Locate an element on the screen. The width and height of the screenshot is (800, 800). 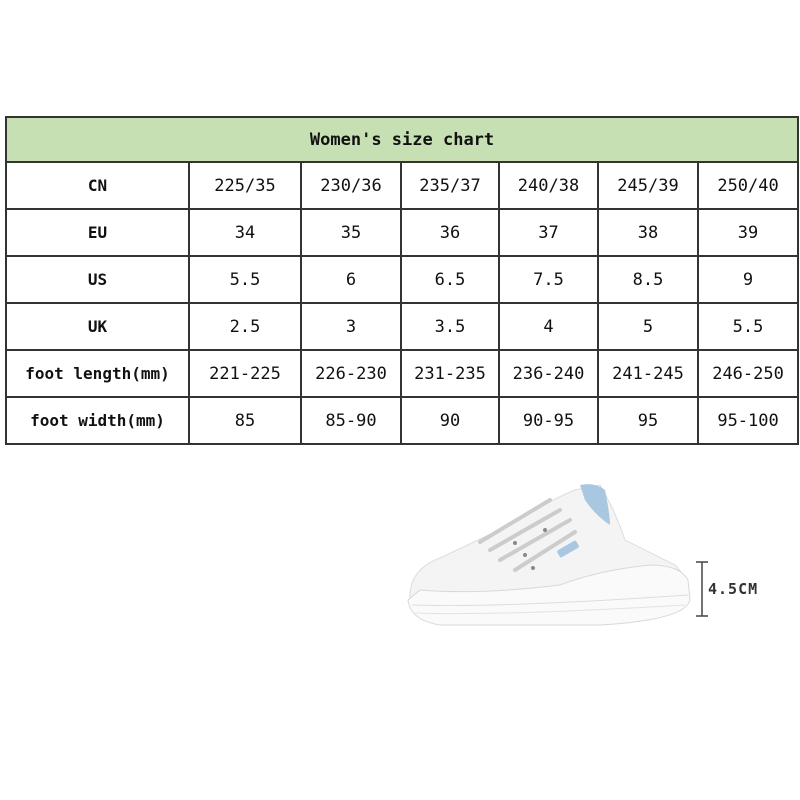
table-cell: 2.5 is located at coordinates (245, 326).